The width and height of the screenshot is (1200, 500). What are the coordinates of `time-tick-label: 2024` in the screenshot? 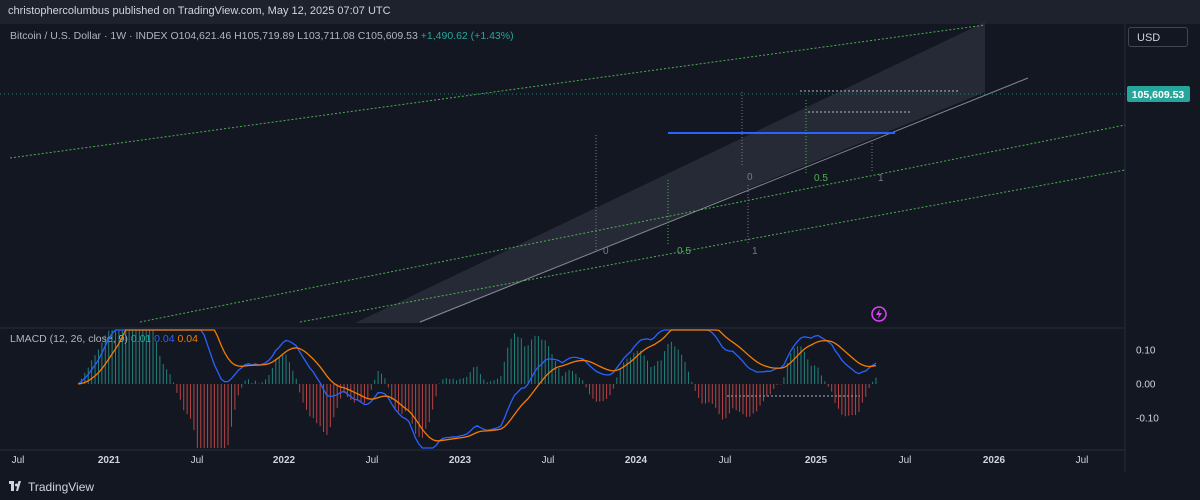 It's located at (636, 460).